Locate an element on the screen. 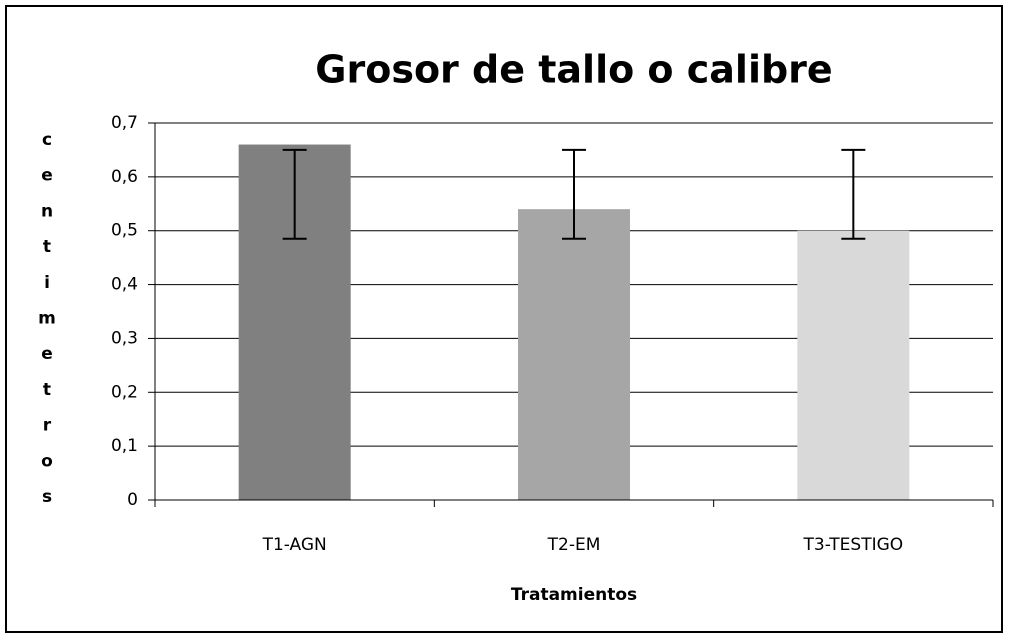  x-axis-label: Tratamientos is located at coordinates (574, 595).